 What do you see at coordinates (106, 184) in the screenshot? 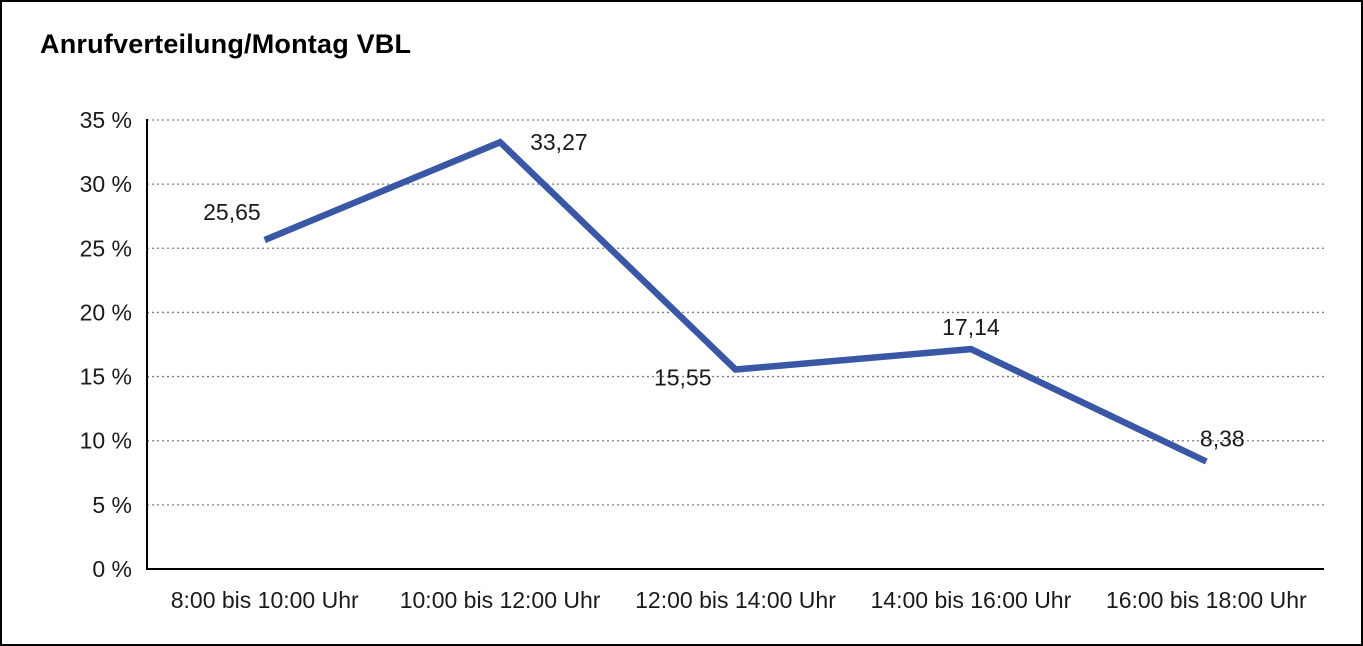
I see `y-axis-tick-label: 30 %` at bounding box center [106, 184].